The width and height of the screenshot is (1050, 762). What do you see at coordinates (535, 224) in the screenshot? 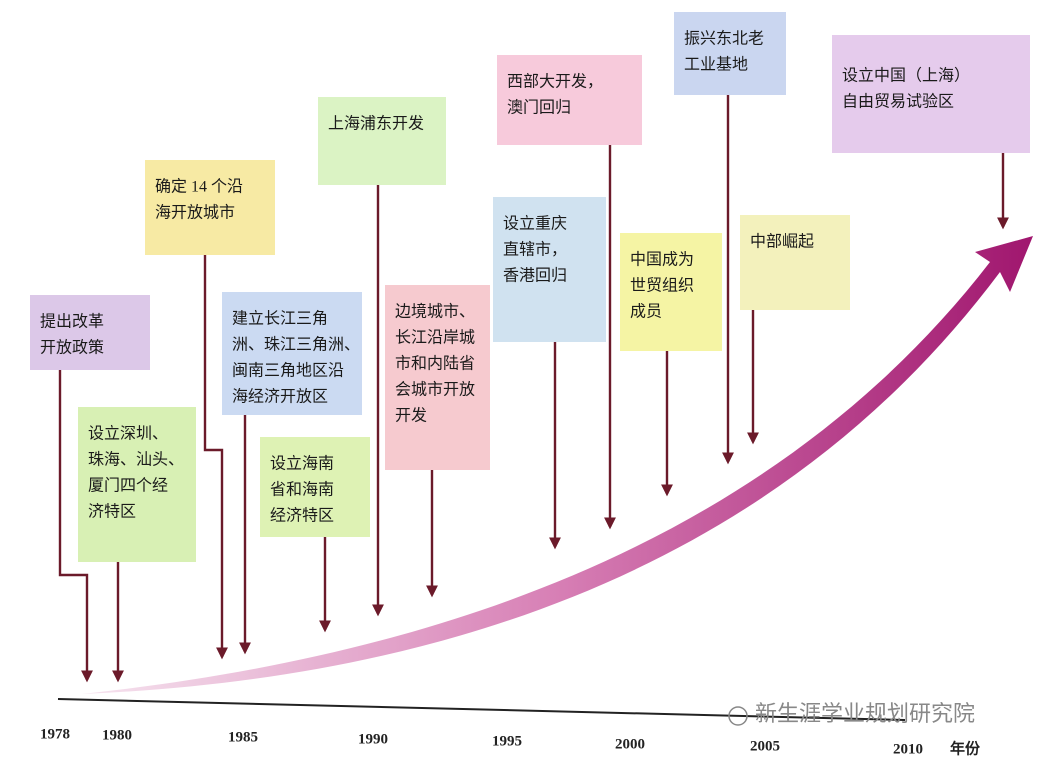
I see `note-text: 设立重庆` at bounding box center [535, 224].